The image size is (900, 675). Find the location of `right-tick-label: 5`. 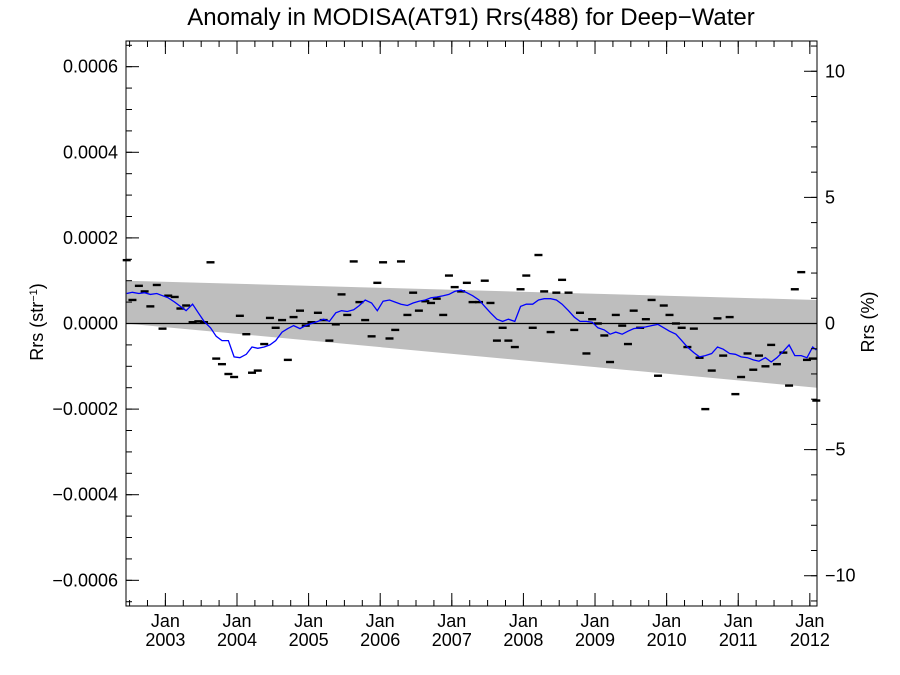

right-tick-label: 5 is located at coordinates (830, 197).